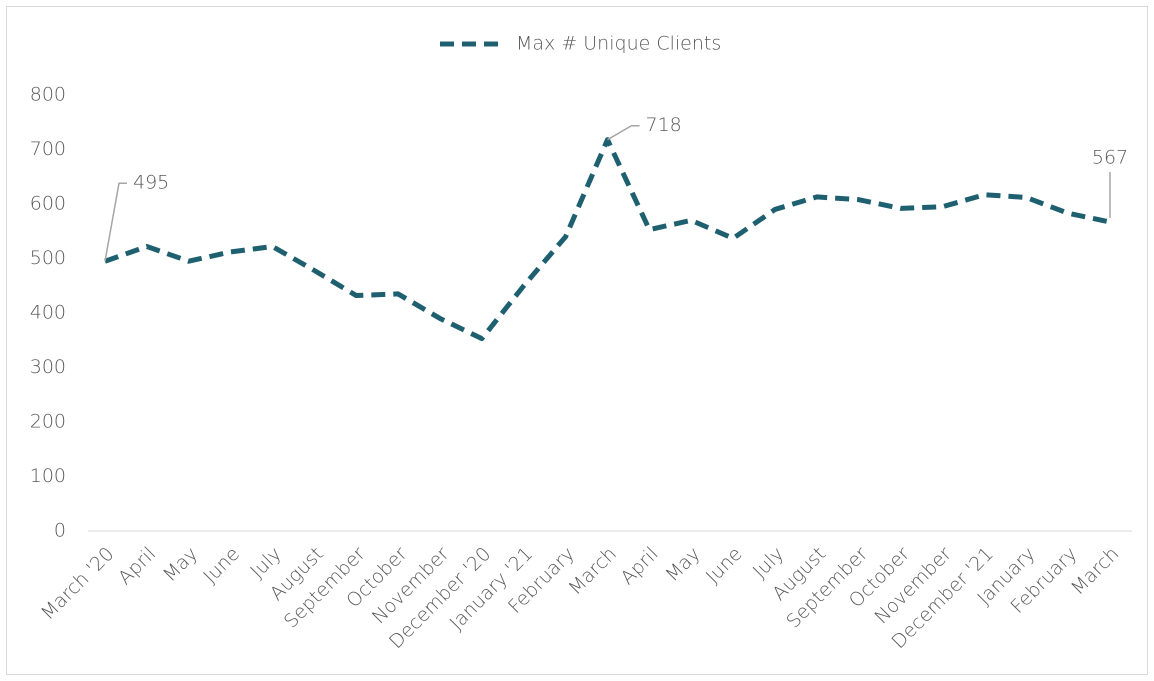 Image resolution: width=1154 pixels, height=681 pixels. What do you see at coordinates (48, 149) in the screenshot?
I see `y-tick-label: 700` at bounding box center [48, 149].